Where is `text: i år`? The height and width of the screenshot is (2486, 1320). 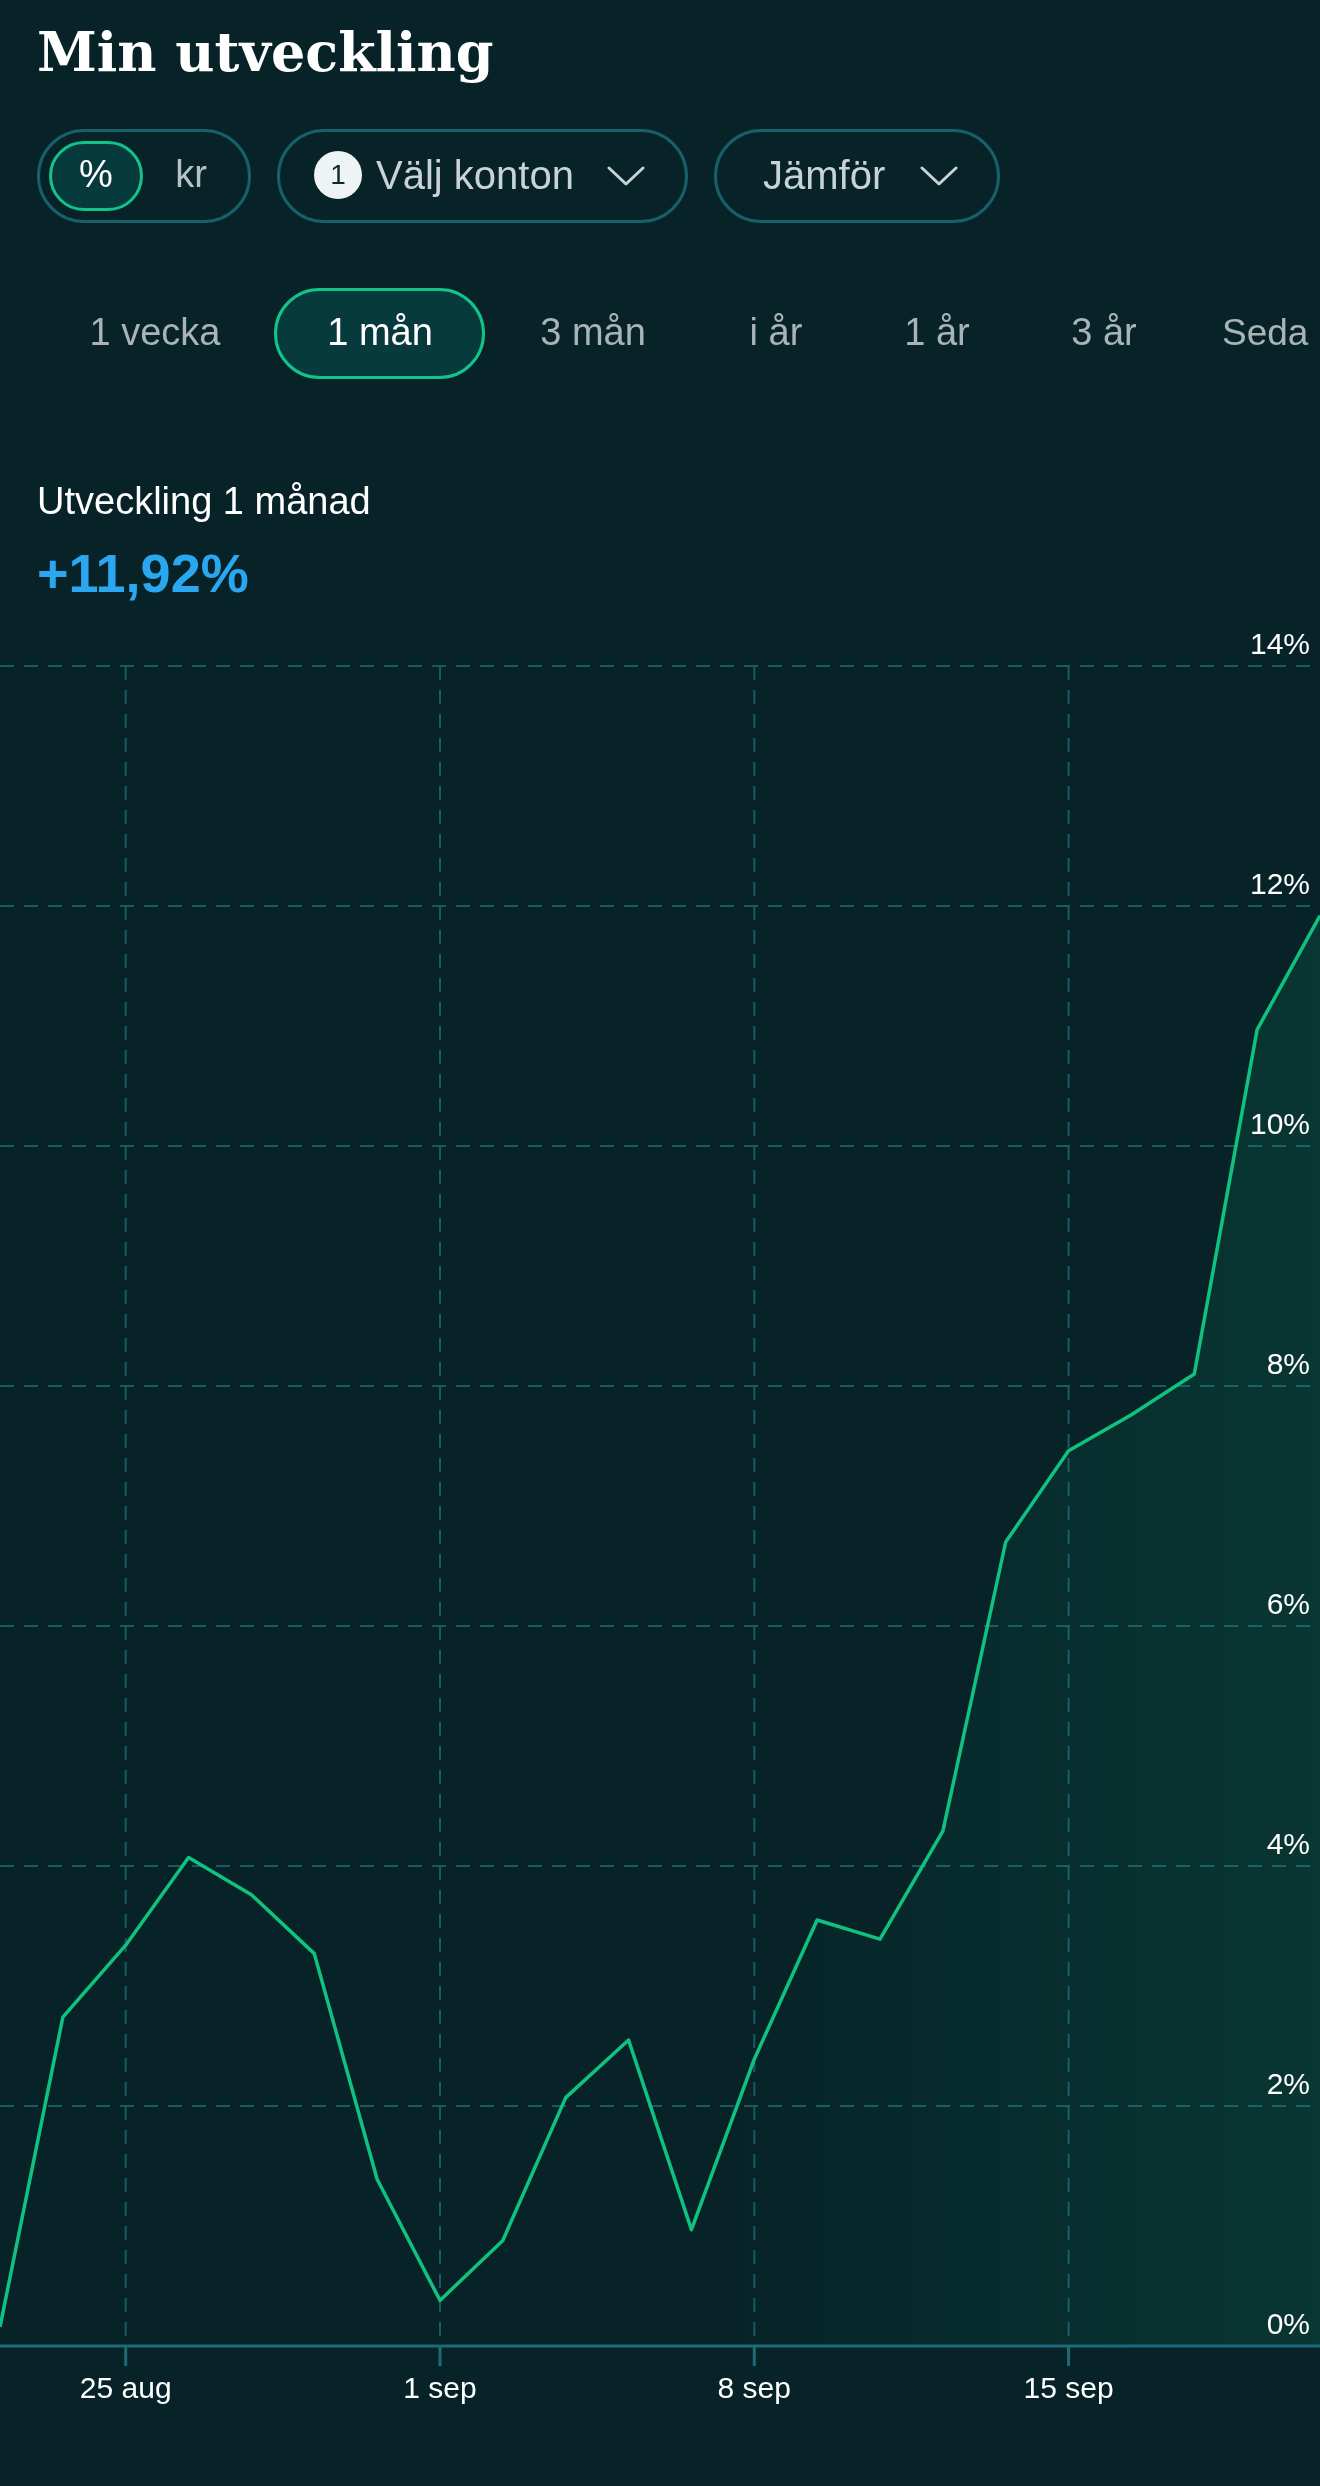 text: i år is located at coordinates (776, 332).